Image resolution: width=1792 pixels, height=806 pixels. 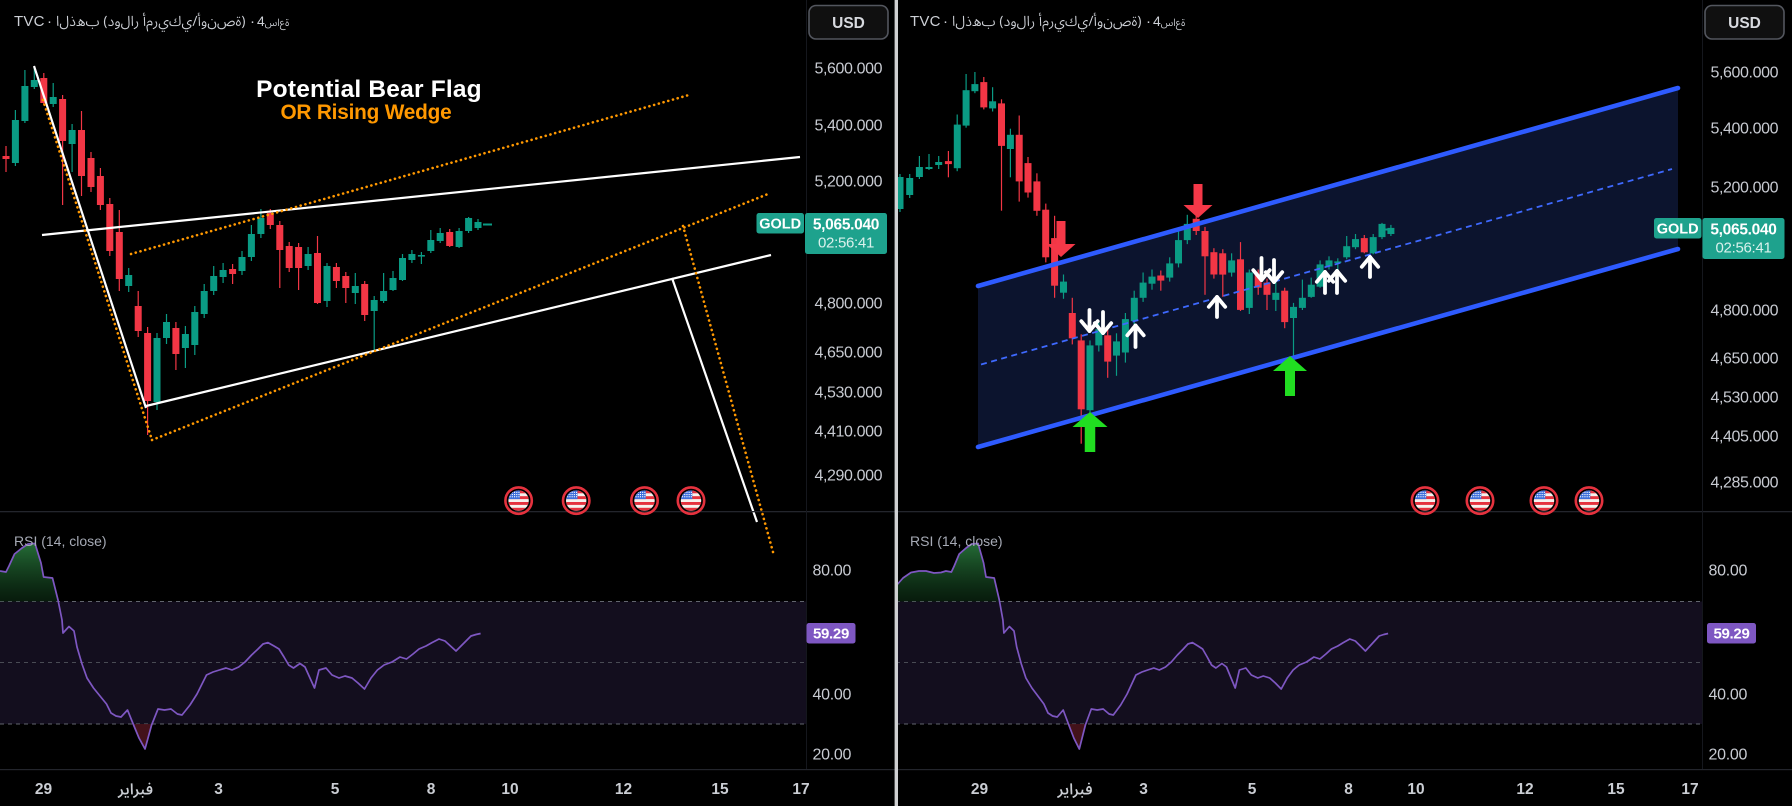 I want to click on svg-text: 4,410.000, so click(x=849, y=432).